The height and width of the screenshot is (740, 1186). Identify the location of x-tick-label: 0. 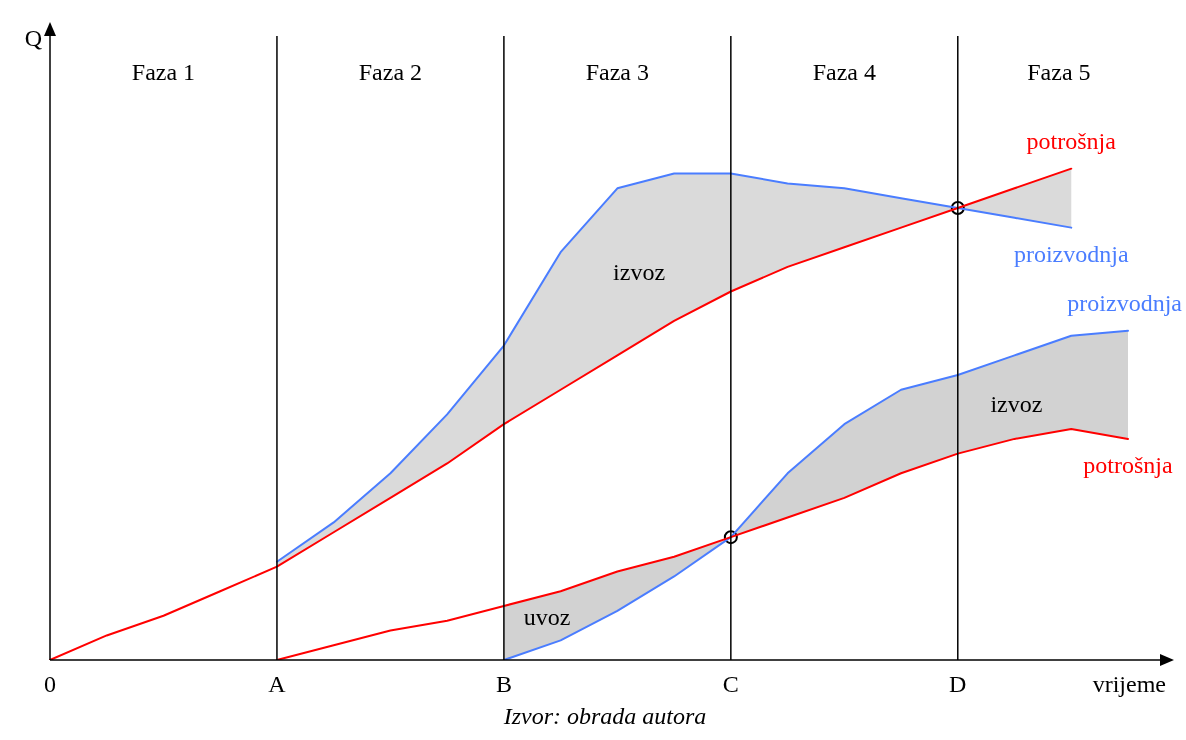
(50, 684).